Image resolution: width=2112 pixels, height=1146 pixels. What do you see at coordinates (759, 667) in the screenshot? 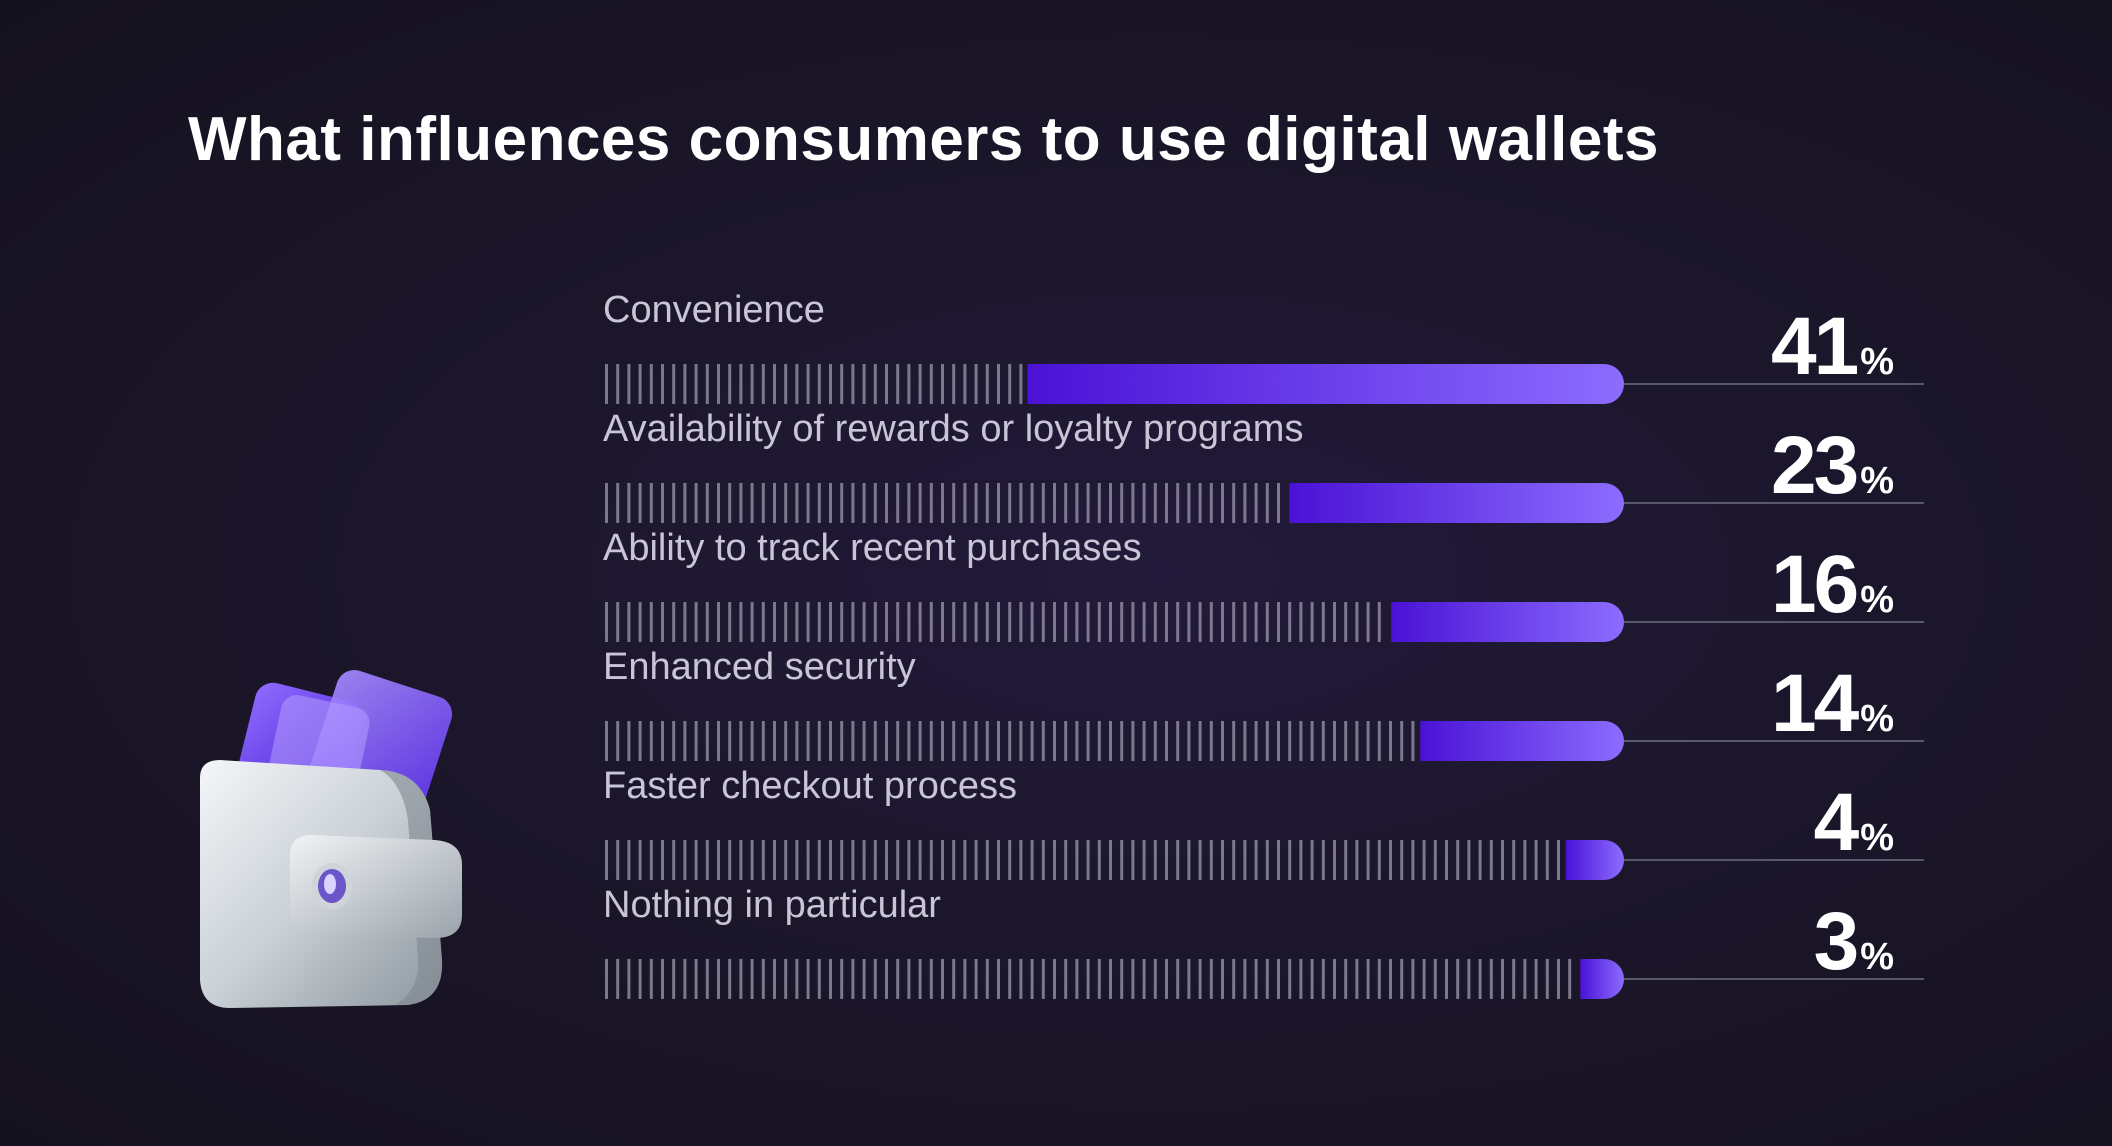
I see `category-label: Enhanced security` at bounding box center [759, 667].